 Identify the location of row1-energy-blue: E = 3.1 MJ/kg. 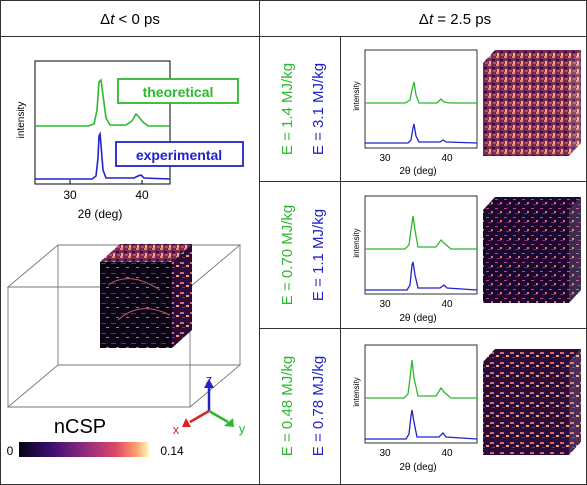
(318, 109).